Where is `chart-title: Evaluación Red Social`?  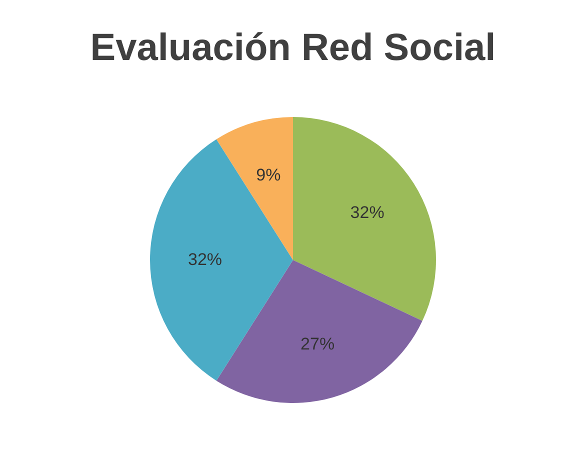 chart-title: Evaluación Red Social is located at coordinates (293, 48).